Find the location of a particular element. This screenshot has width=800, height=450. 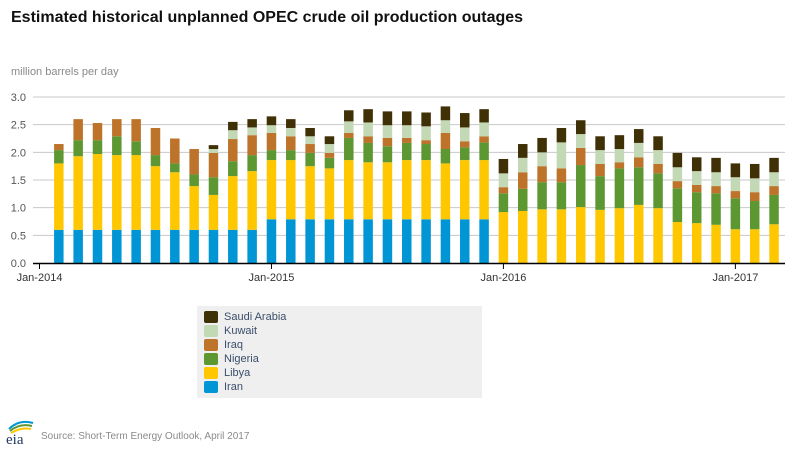

y-tick-label: 2.0 is located at coordinates (18, 153).